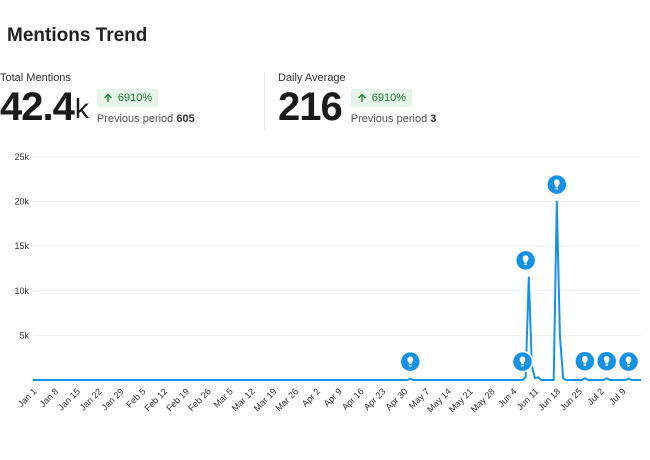 The image size is (650, 460). Describe the element at coordinates (617, 396) in the screenshot. I see `x-tick-label: Jul 9` at that location.